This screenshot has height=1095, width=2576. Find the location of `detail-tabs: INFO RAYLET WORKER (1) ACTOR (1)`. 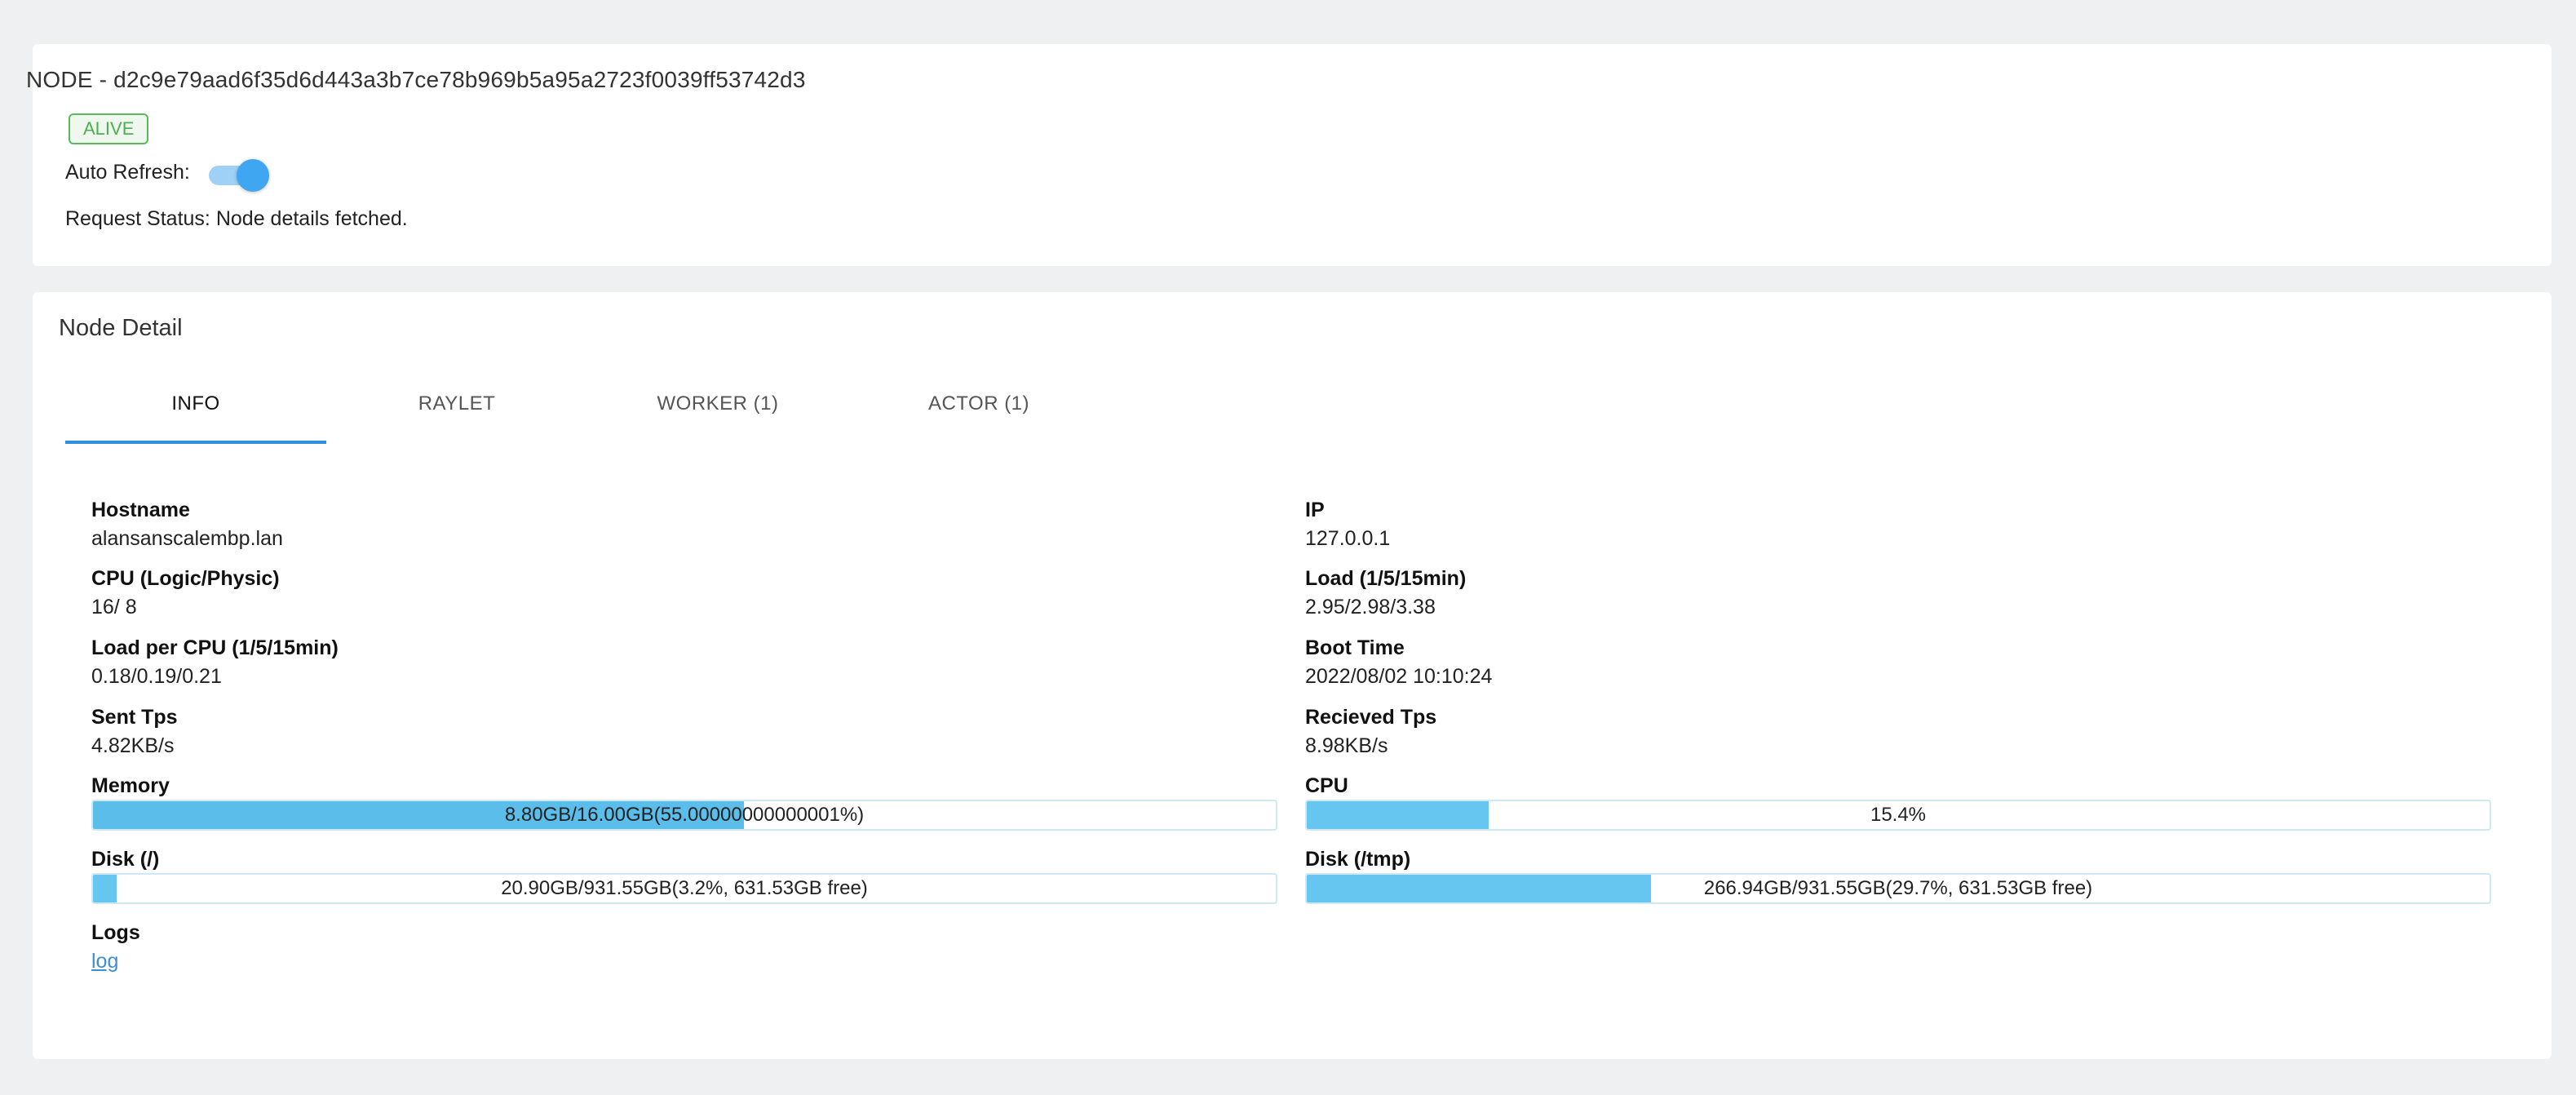

detail-tabs: INFO RAYLET WORKER (1) ACTOR (1) is located at coordinates (587, 411).